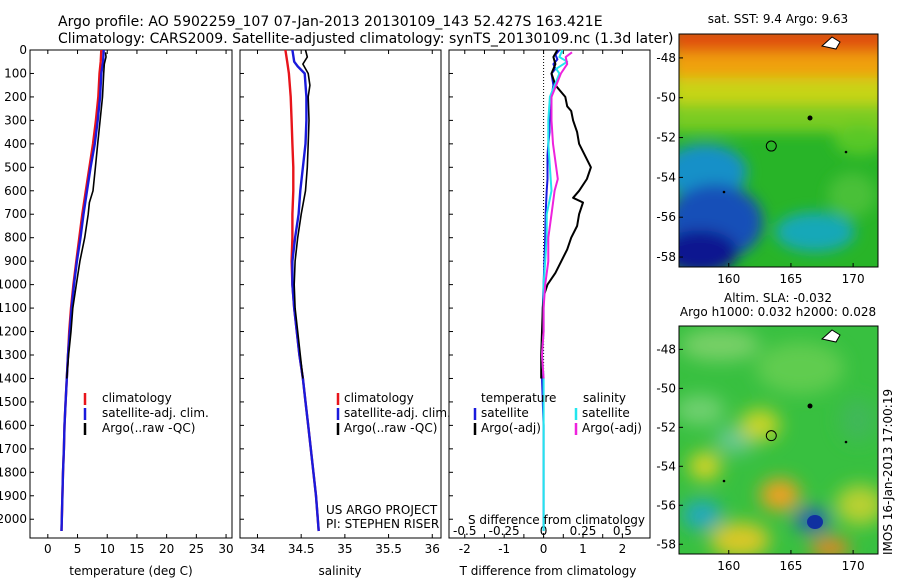 Image resolution: width=900 pixels, height=580 pixels. I want to click on s-tick-label: 0.5, so click(622, 531).